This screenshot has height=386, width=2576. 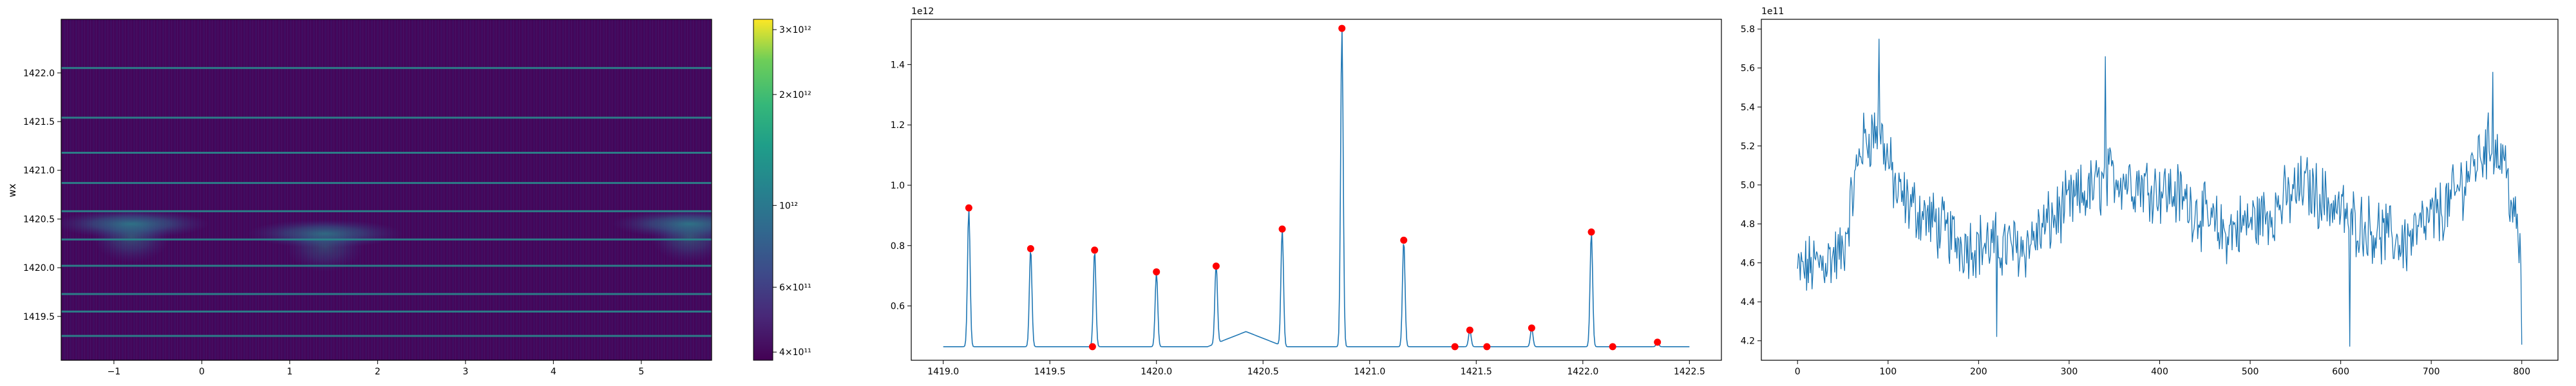 What do you see at coordinates (1748, 224) in the screenshot?
I see `noise-y-tick-label: 4.8` at bounding box center [1748, 224].